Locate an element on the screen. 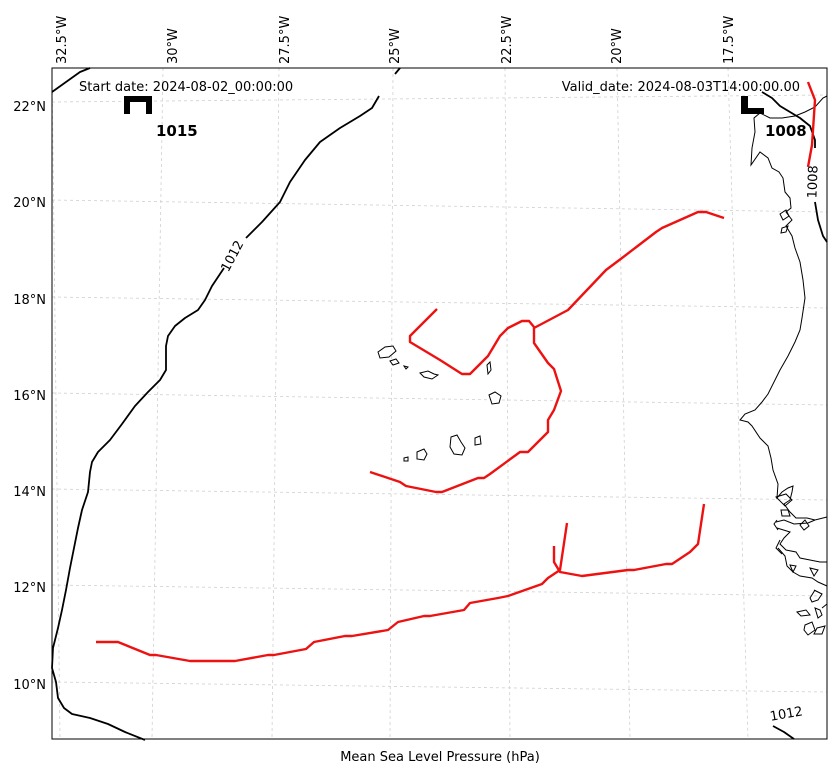 The width and height of the screenshot is (837, 783). lon-tick-label: 20°W is located at coordinates (617, 46).